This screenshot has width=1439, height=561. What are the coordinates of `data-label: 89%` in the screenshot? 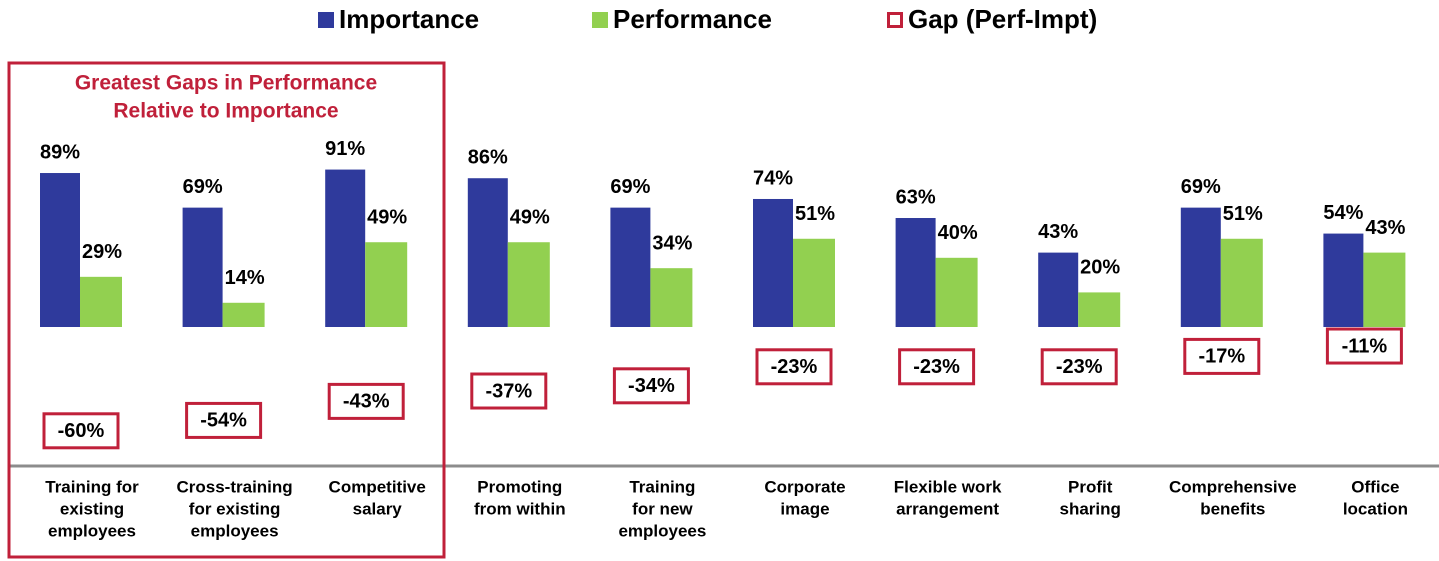 It's located at (60, 152).